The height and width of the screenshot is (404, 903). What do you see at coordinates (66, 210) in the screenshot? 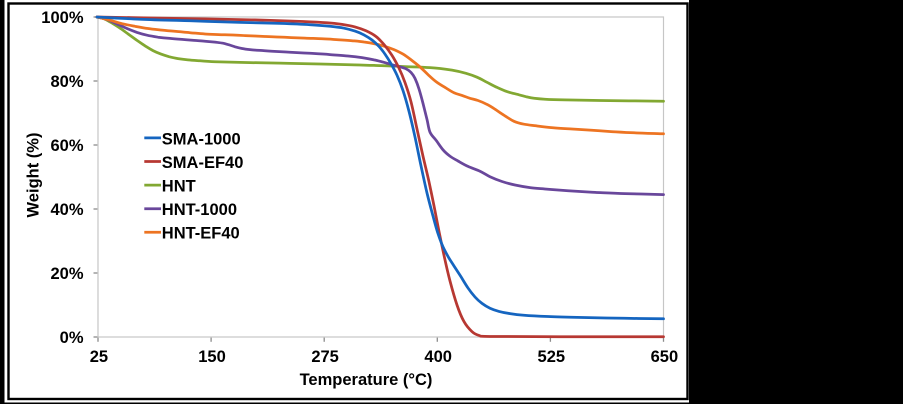
I see `svg-text: 40%` at bounding box center [66, 210].